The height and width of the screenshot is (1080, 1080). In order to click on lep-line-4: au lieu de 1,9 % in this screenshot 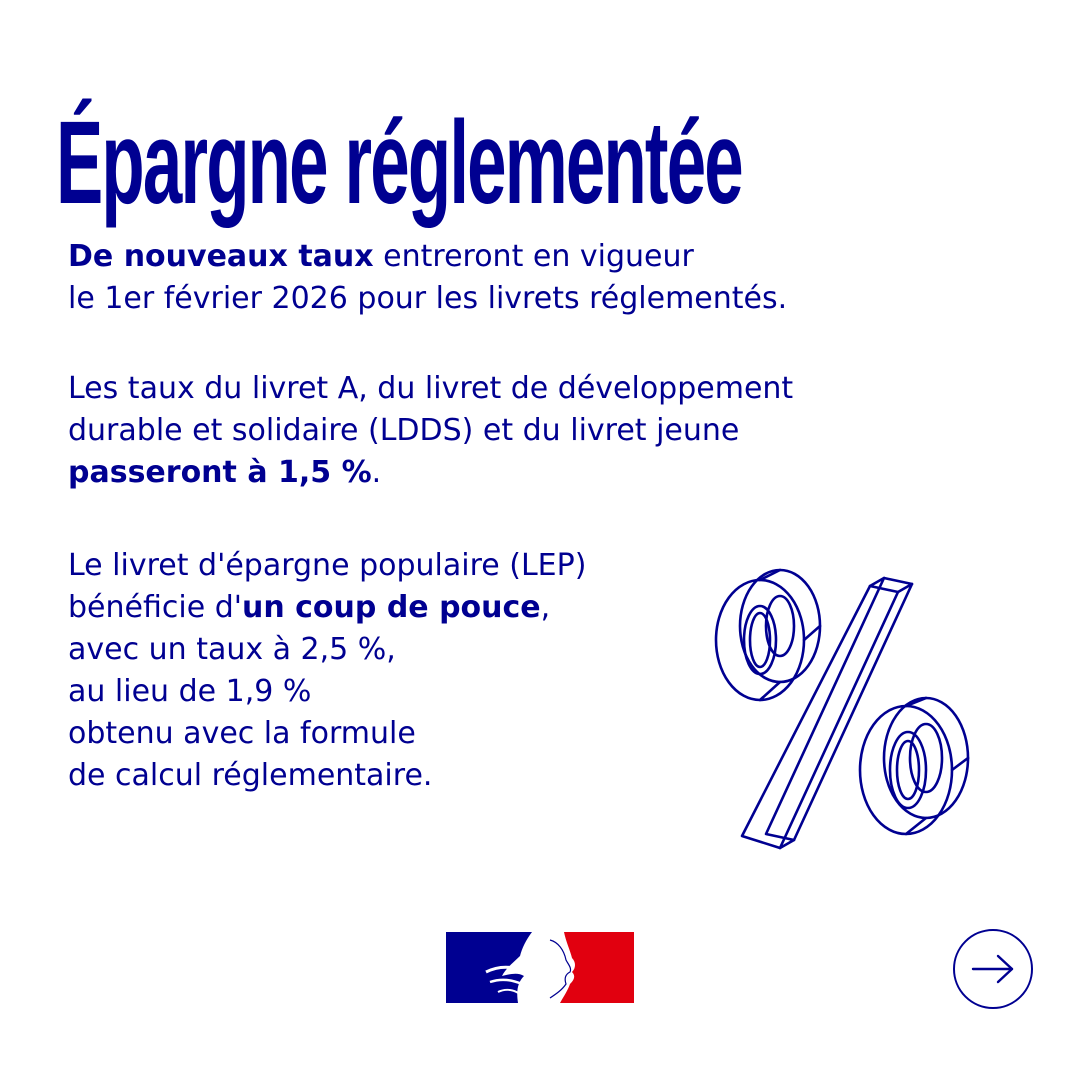, I will do `click(190, 691)`.